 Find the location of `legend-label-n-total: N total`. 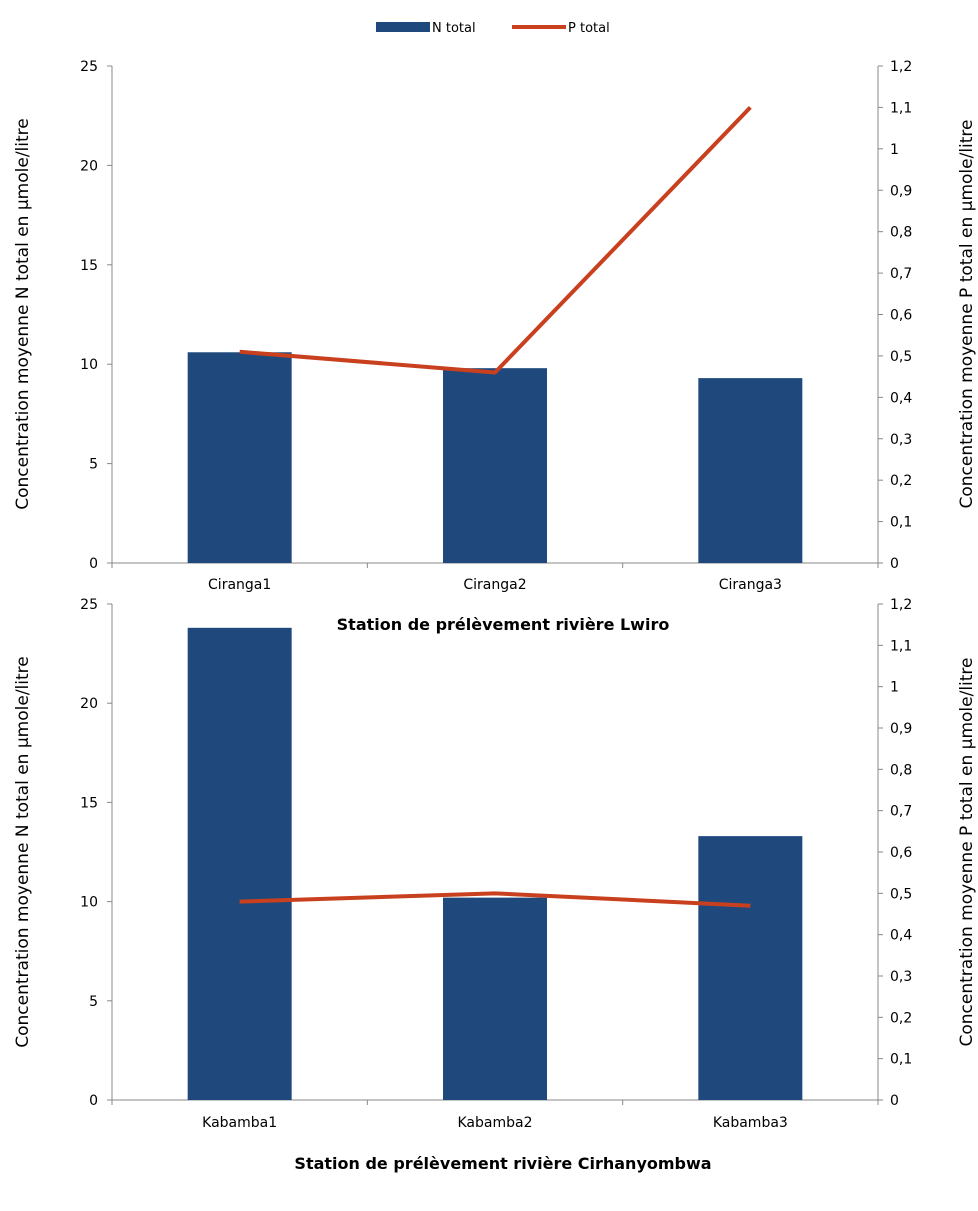

legend-label-n-total: N total is located at coordinates (454, 28).